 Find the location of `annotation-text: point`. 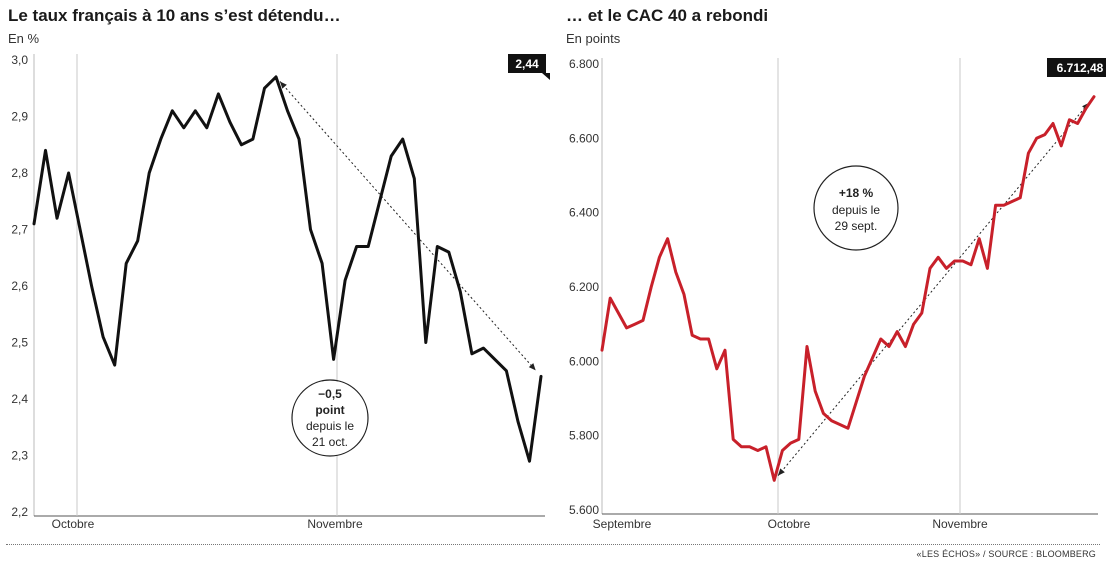

annotation-text: point is located at coordinates (329, 410).